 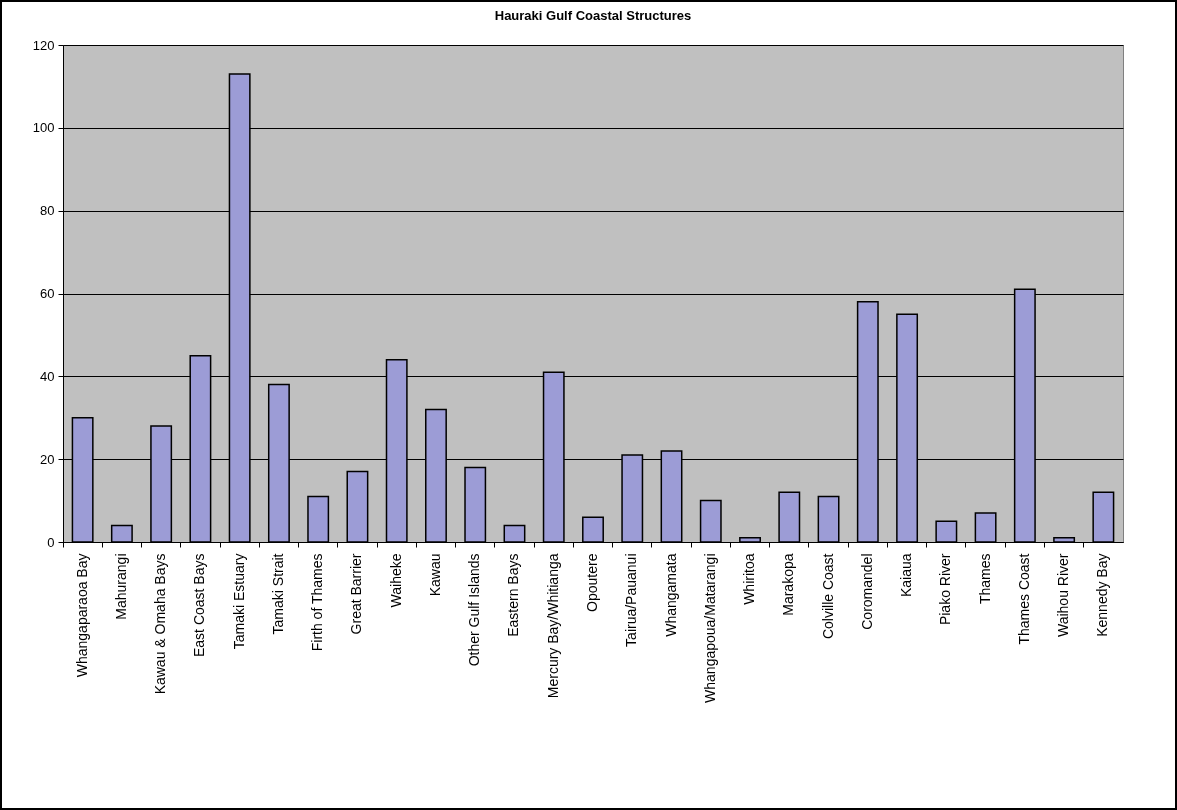 What do you see at coordinates (1063, 595) in the screenshot?
I see `x-tick-label: Waihou River` at bounding box center [1063, 595].